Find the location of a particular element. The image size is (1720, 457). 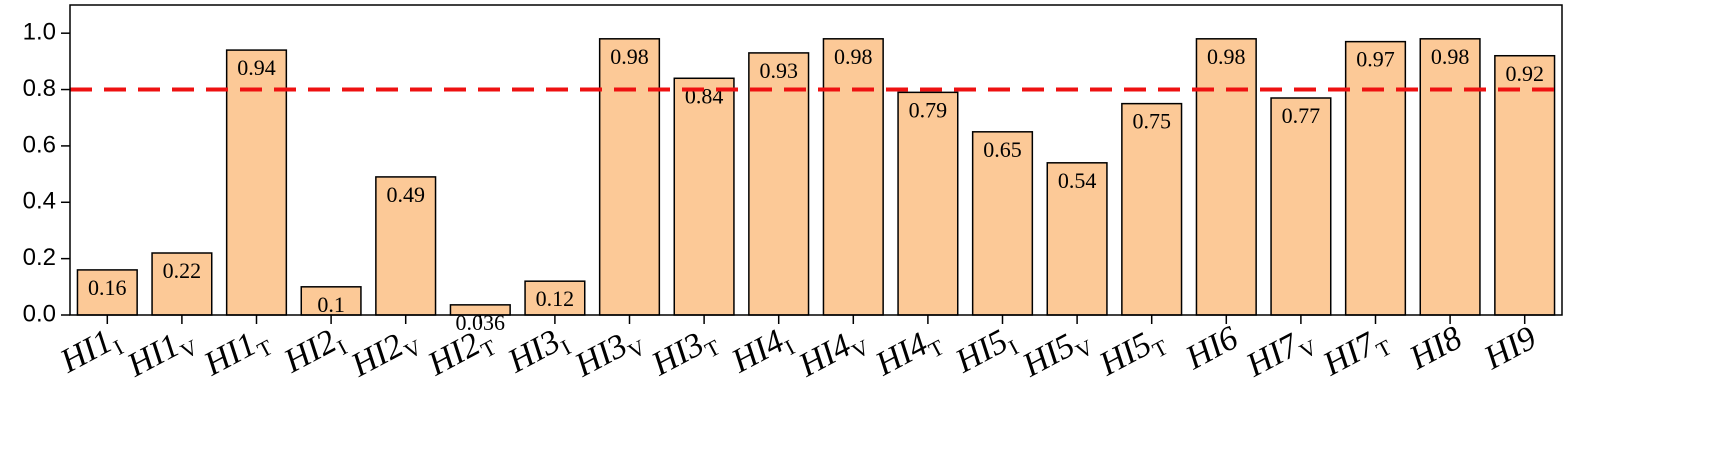

value-label: 0.94 is located at coordinates (256, 67).